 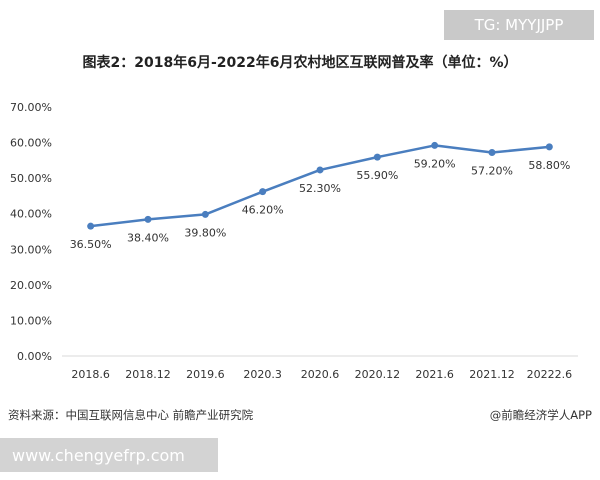 I want to click on x-tick-label: 2020.6, so click(x=320, y=374).